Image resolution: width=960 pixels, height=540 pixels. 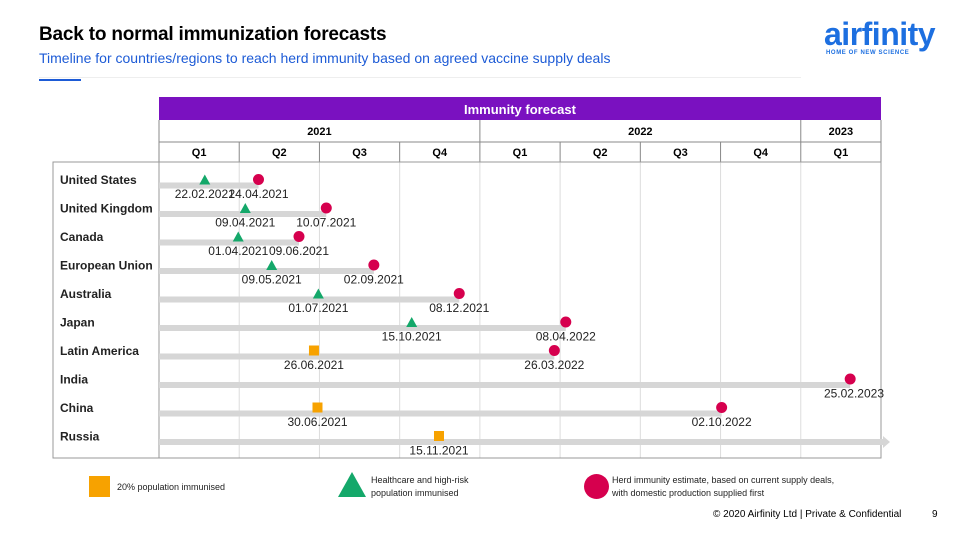 I want to click on triangle-date-label: 09.05.2021, so click(x=272, y=280).